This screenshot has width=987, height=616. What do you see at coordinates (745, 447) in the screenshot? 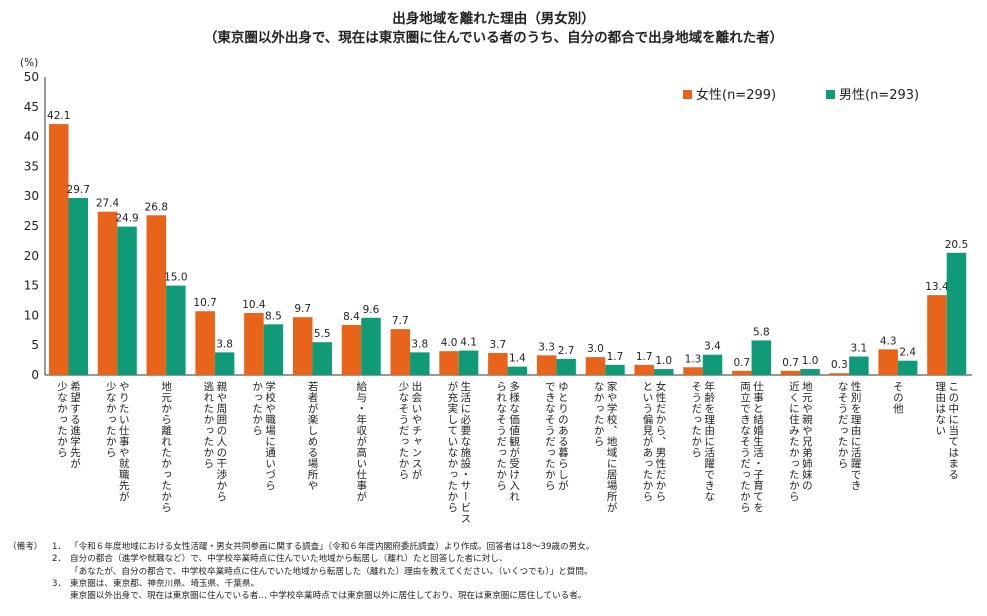
I see `category-label: 両立できなそうだったから` at bounding box center [745, 447].